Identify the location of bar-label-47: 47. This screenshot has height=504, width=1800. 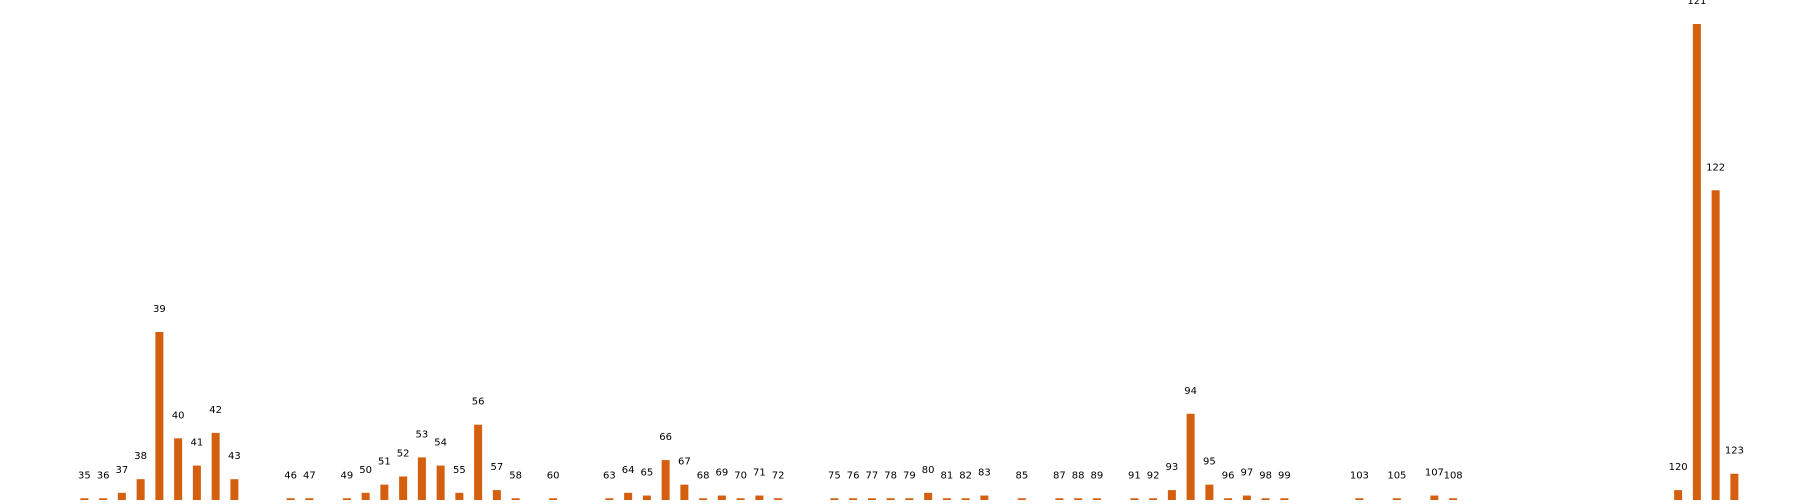
(309, 475).